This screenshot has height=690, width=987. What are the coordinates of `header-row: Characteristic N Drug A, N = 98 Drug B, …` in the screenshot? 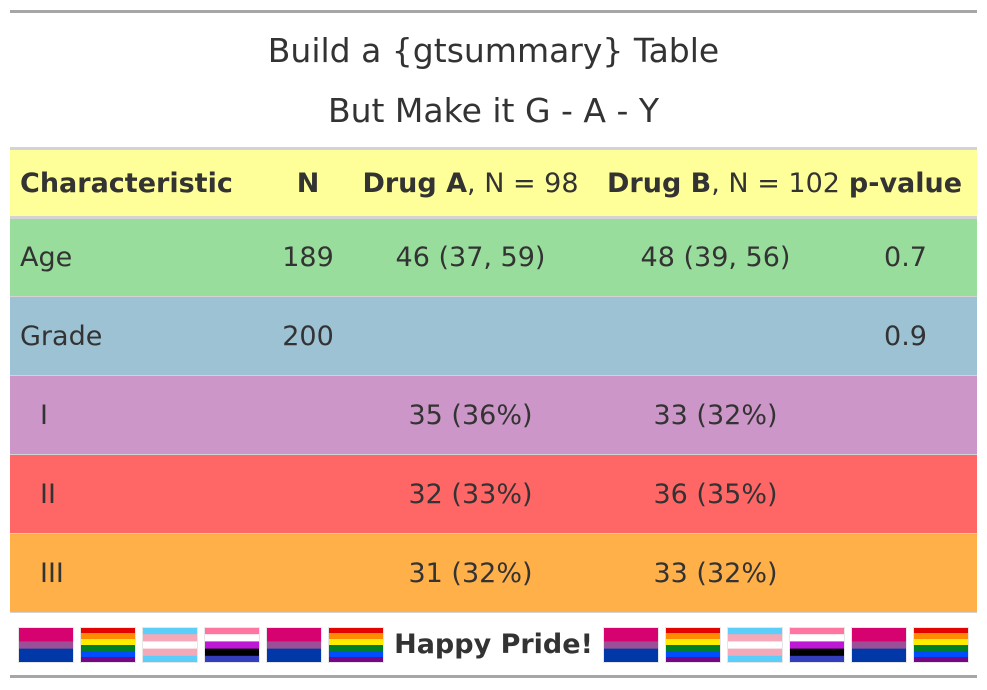 It's located at (493, 183).